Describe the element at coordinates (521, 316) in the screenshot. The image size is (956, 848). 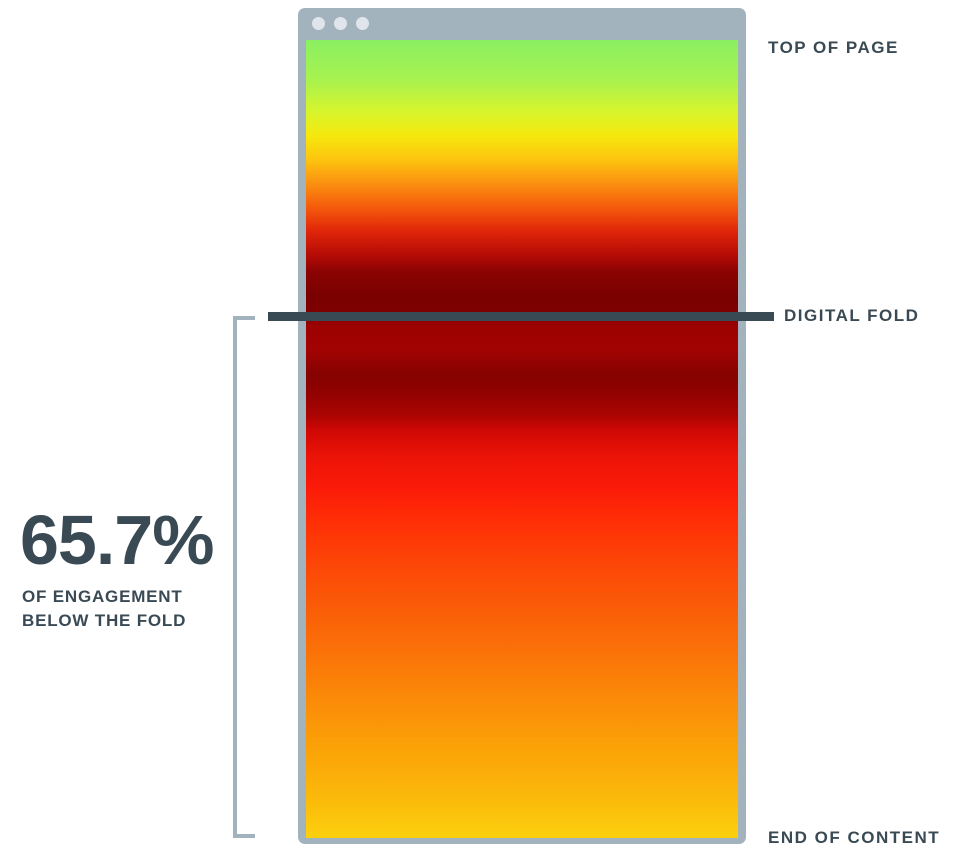
I see `digital-fold-line` at that location.